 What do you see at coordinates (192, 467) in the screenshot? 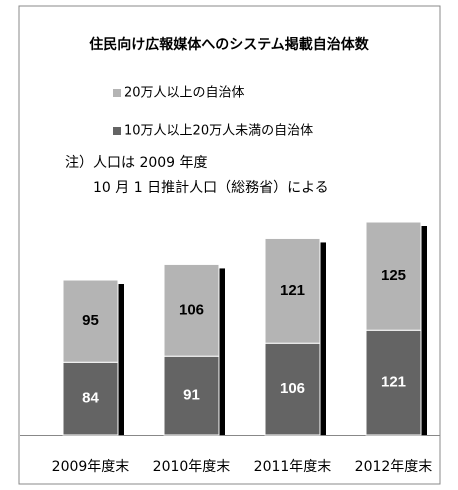
I see `x-tick-label: 2010年度末` at bounding box center [192, 467].